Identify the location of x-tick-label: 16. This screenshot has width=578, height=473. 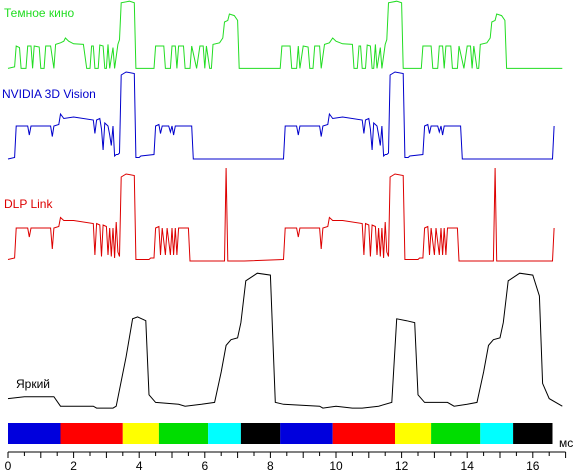
(533, 466).